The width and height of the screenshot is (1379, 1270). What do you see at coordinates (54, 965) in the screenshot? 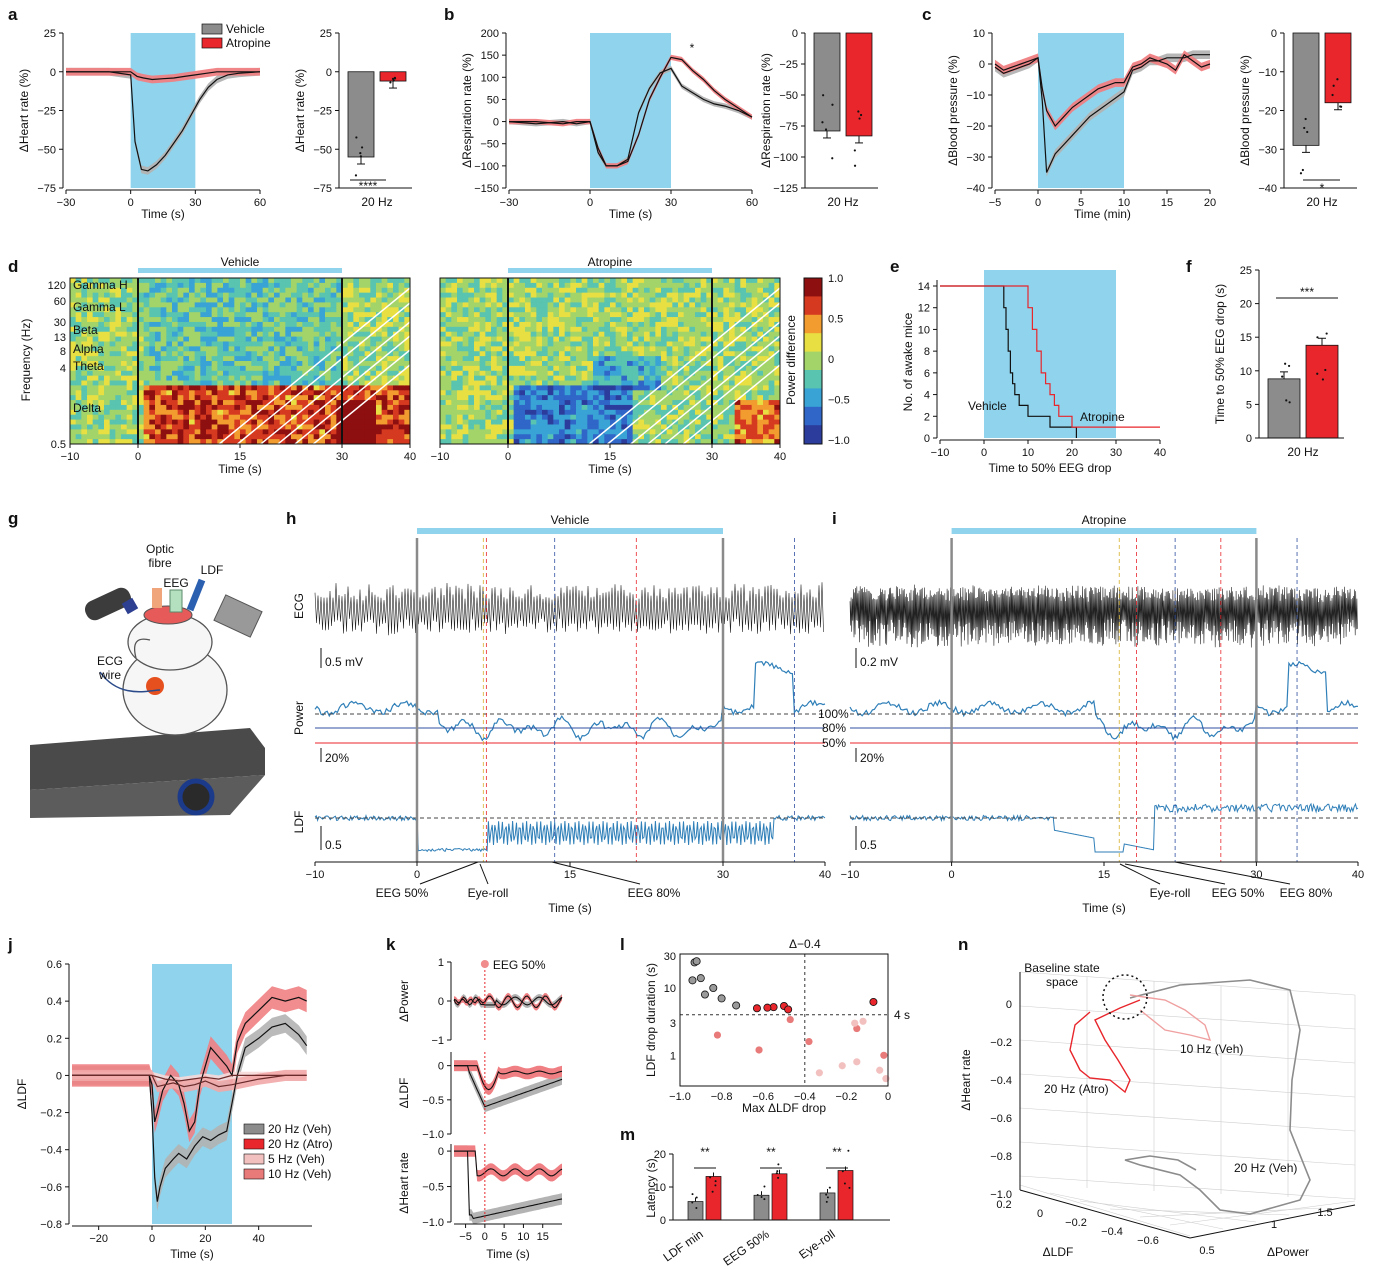
I see `j-y-tick-label: 0.6` at bounding box center [54, 965].